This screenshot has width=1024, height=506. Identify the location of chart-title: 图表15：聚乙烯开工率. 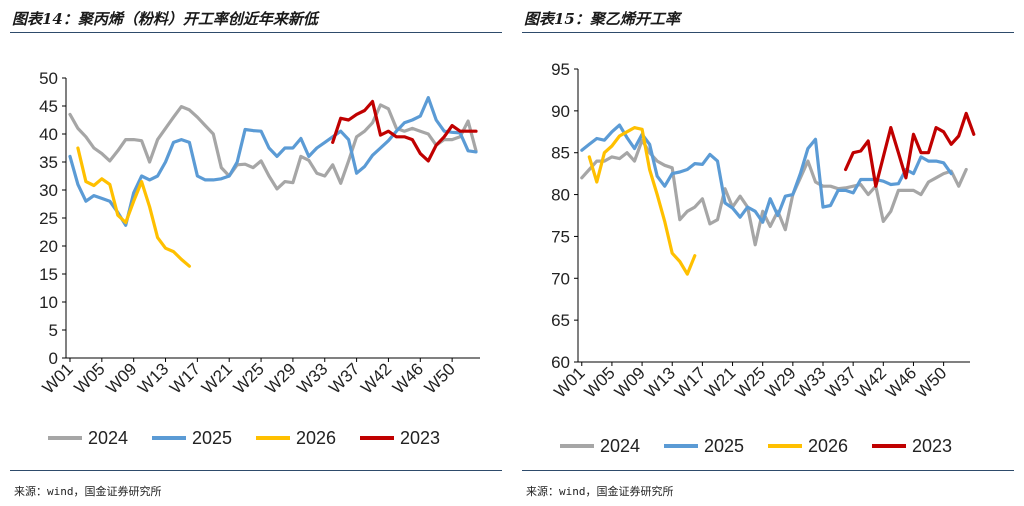
(602, 19).